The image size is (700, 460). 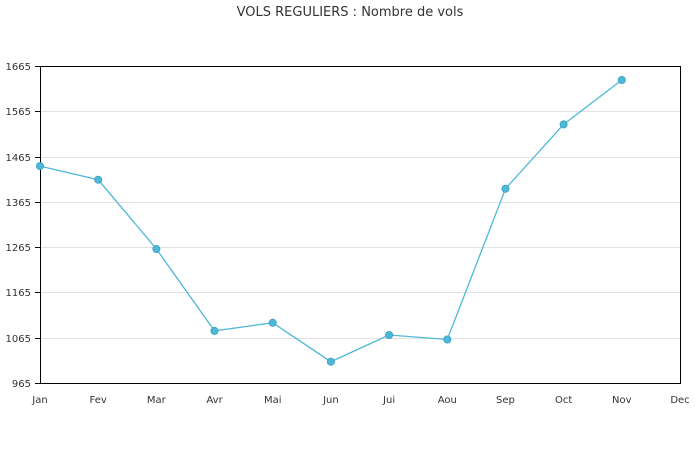 What do you see at coordinates (350, 12) in the screenshot?
I see `chart-title: VOLS REGULIERS : Nombre de vols` at bounding box center [350, 12].